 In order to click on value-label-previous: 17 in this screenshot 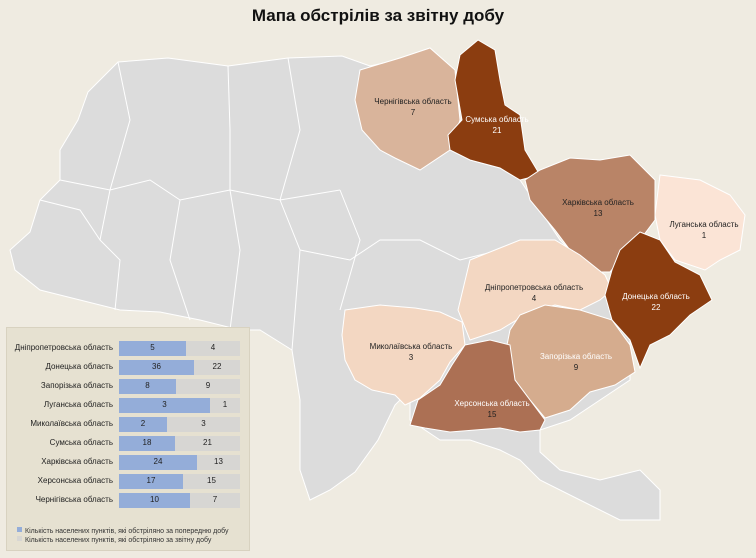, I will do `click(151, 480)`.